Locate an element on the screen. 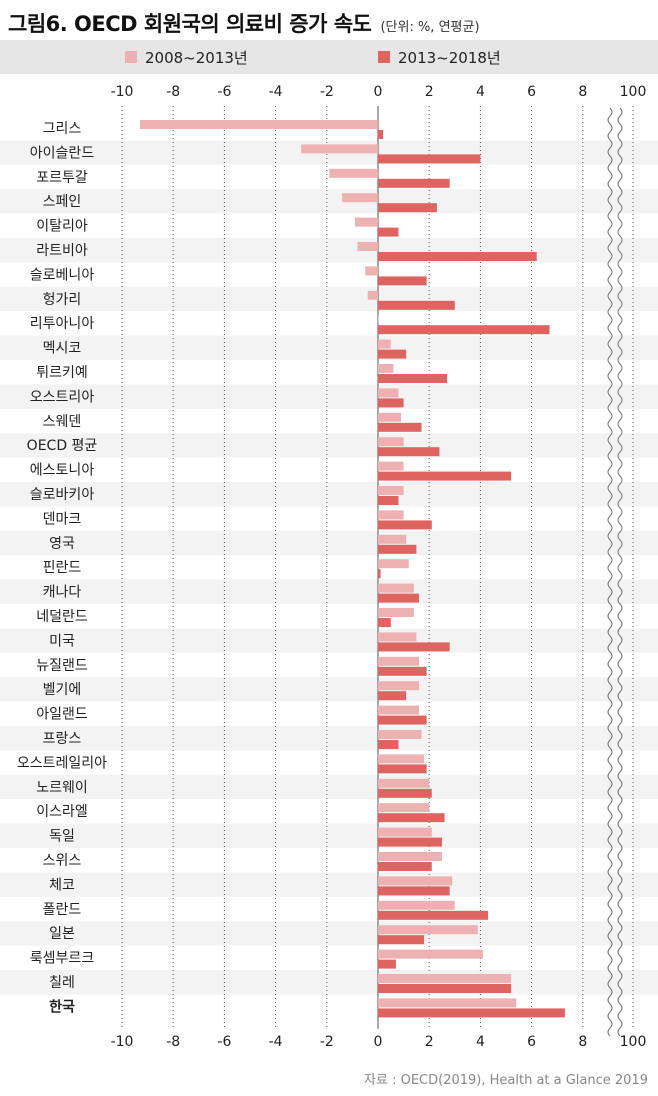 This screenshot has height=1096, width=658. x-tick-label-top: -2 is located at coordinates (327, 92).